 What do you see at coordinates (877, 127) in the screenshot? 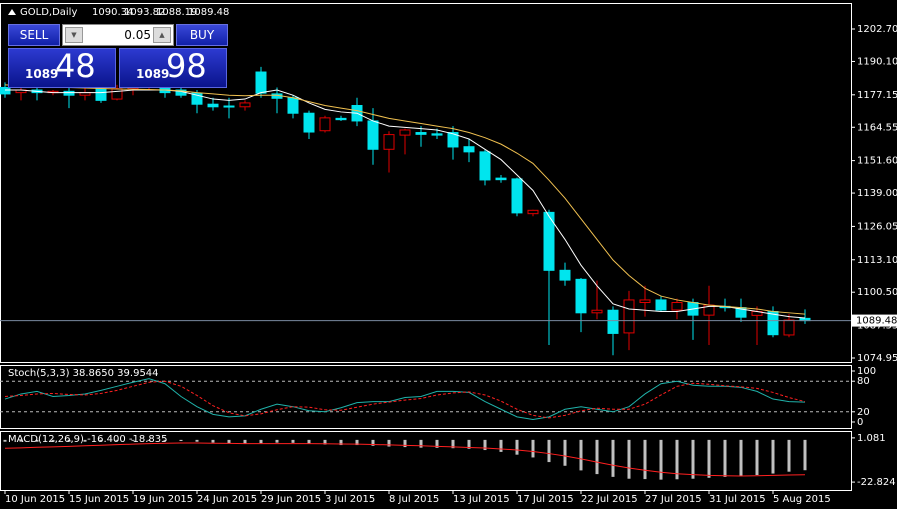
I see `y-tick-label: 1164.55` at bounding box center [877, 127].